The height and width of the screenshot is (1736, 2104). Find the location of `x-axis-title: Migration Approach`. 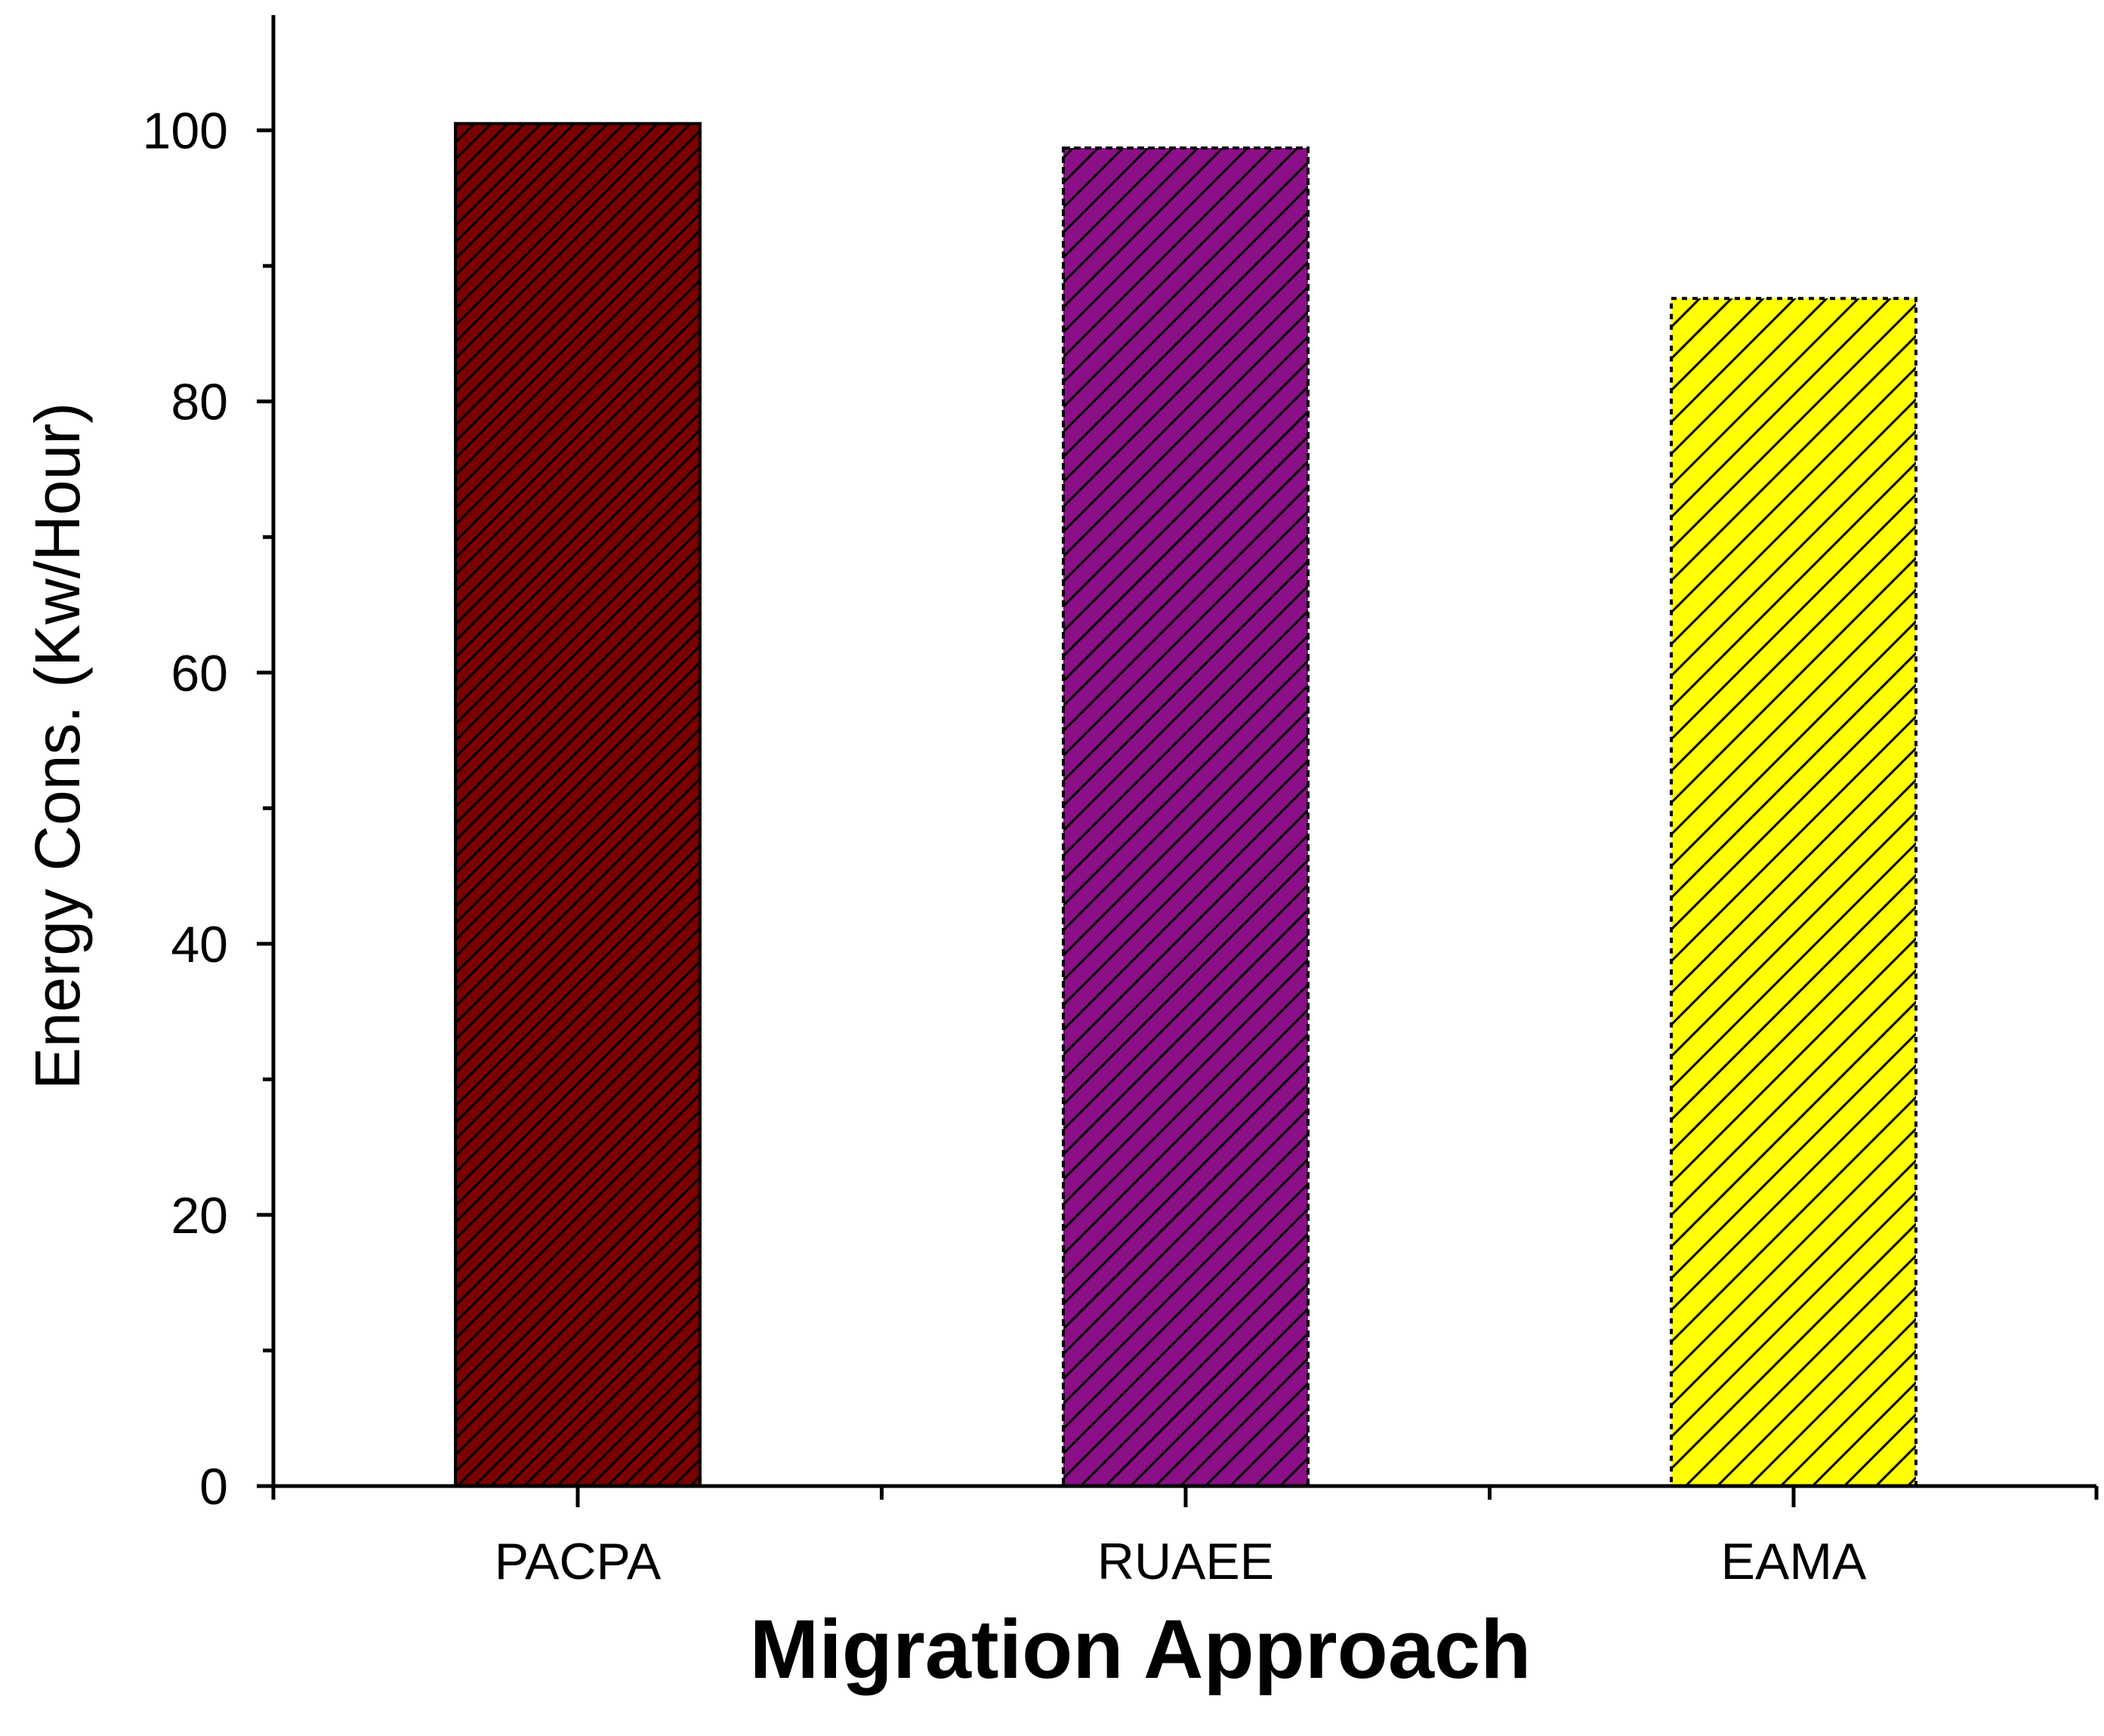

x-axis-title: Migration Approach is located at coordinates (1141, 1649).